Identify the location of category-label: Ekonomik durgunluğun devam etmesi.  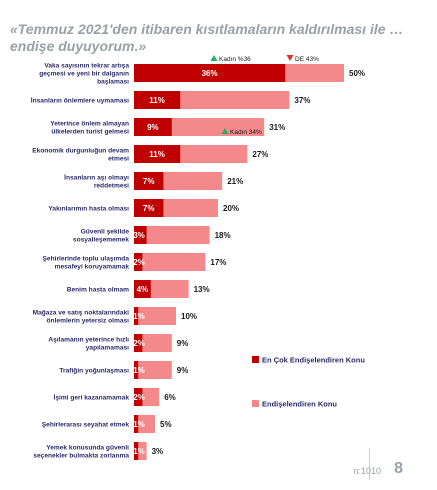
(80, 155).